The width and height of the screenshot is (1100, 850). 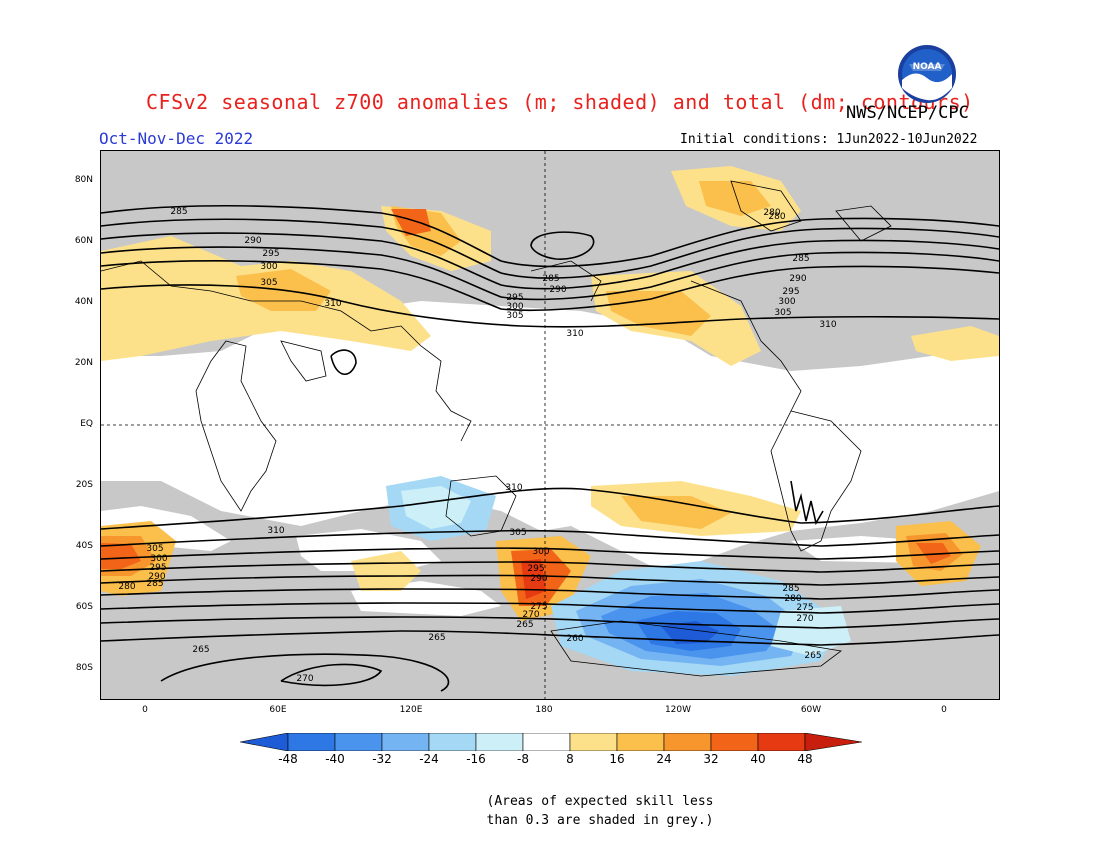 What do you see at coordinates (574, 639) in the screenshot?
I see `contour-label: 260` at bounding box center [574, 639].